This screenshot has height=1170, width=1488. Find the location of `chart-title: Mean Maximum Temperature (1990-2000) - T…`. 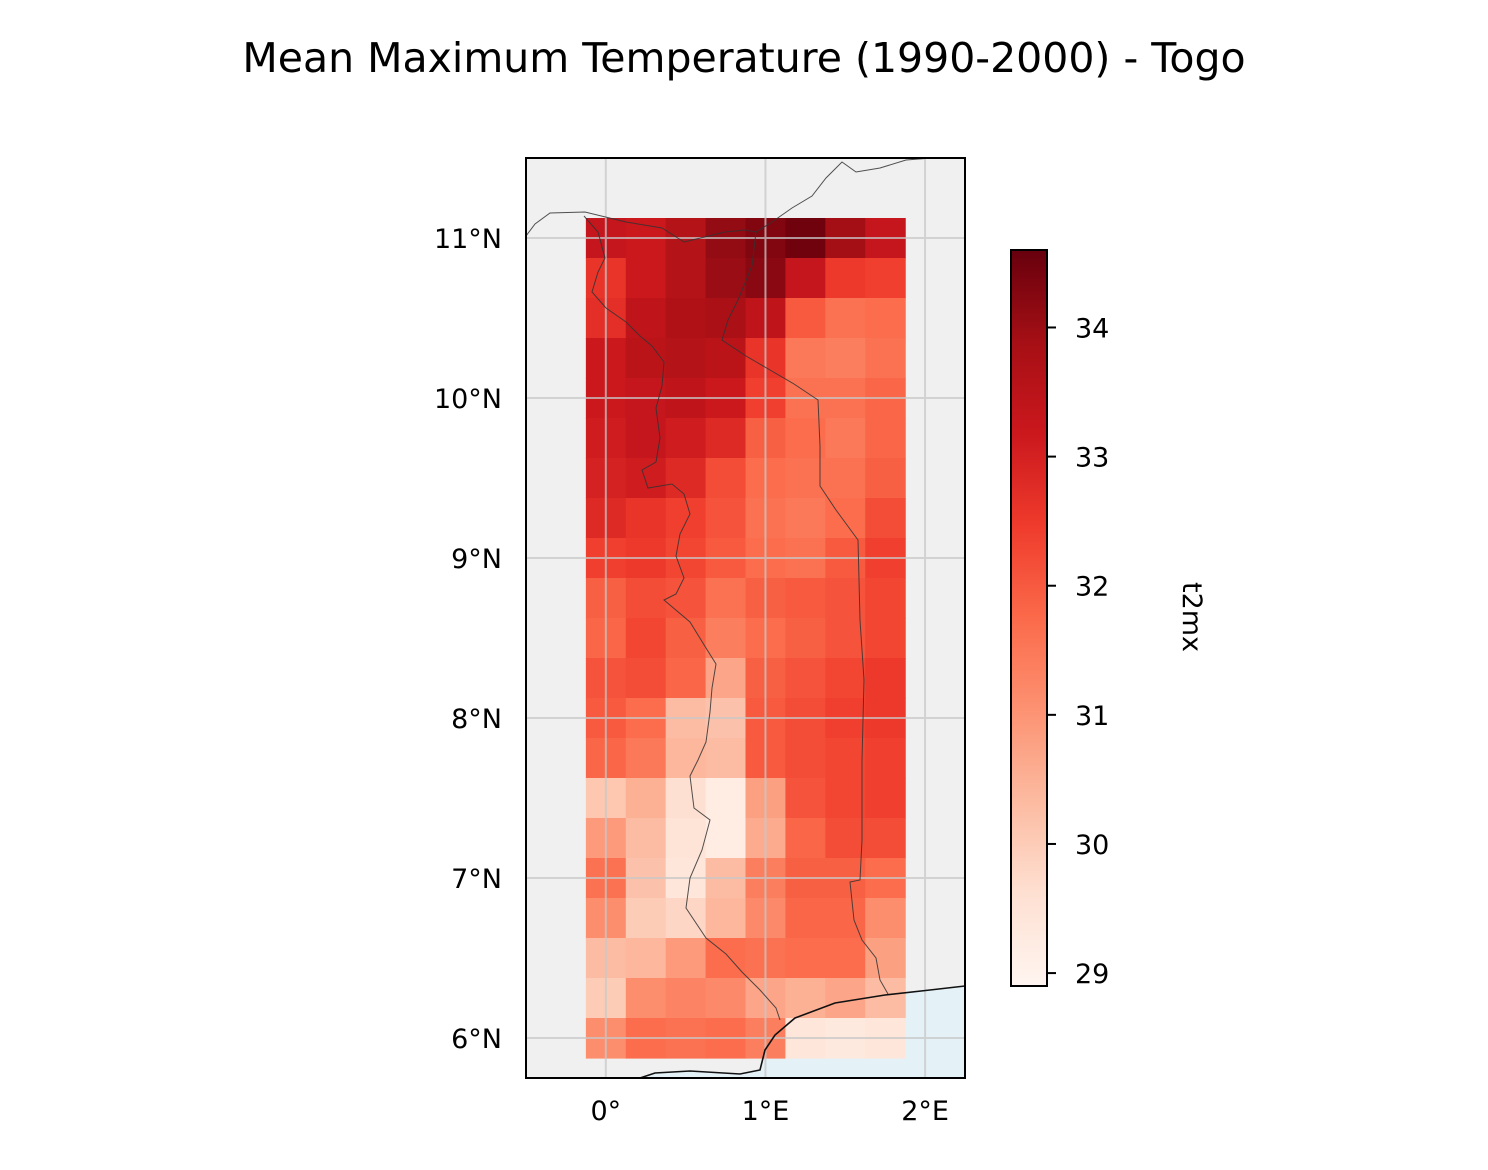

chart-title: Mean Maximum Temperature (1990-2000) - T… is located at coordinates (743, 58).